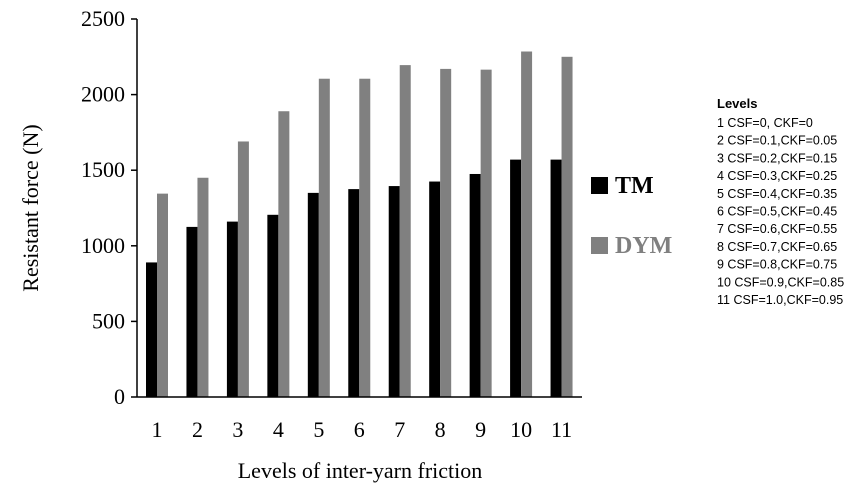 The image size is (860, 491). Describe the element at coordinates (103, 94) in the screenshot. I see `y-tick-label: 2000` at that location.